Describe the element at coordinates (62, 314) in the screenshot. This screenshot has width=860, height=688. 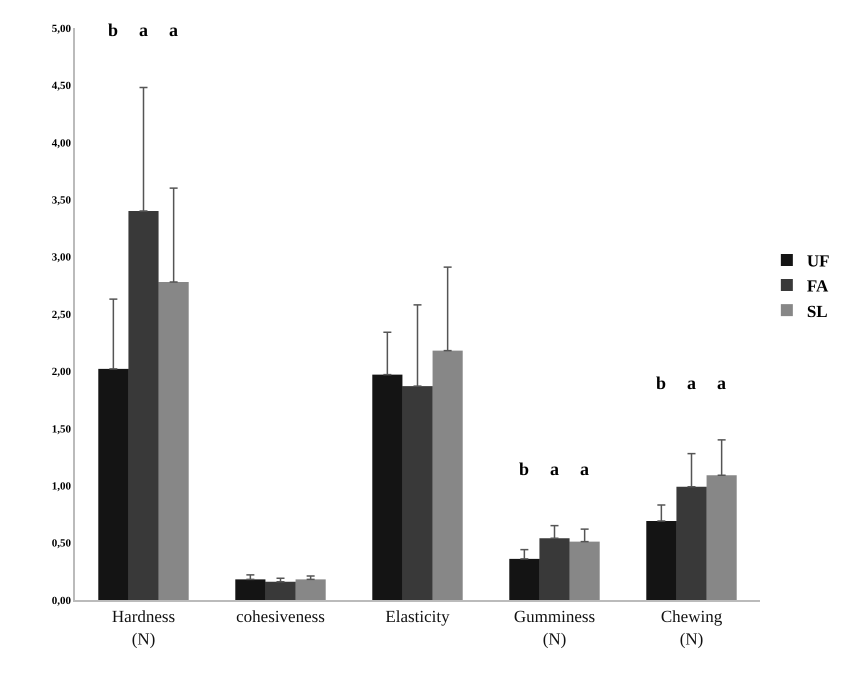
I see `y-tick-label: 2,50` at that location.